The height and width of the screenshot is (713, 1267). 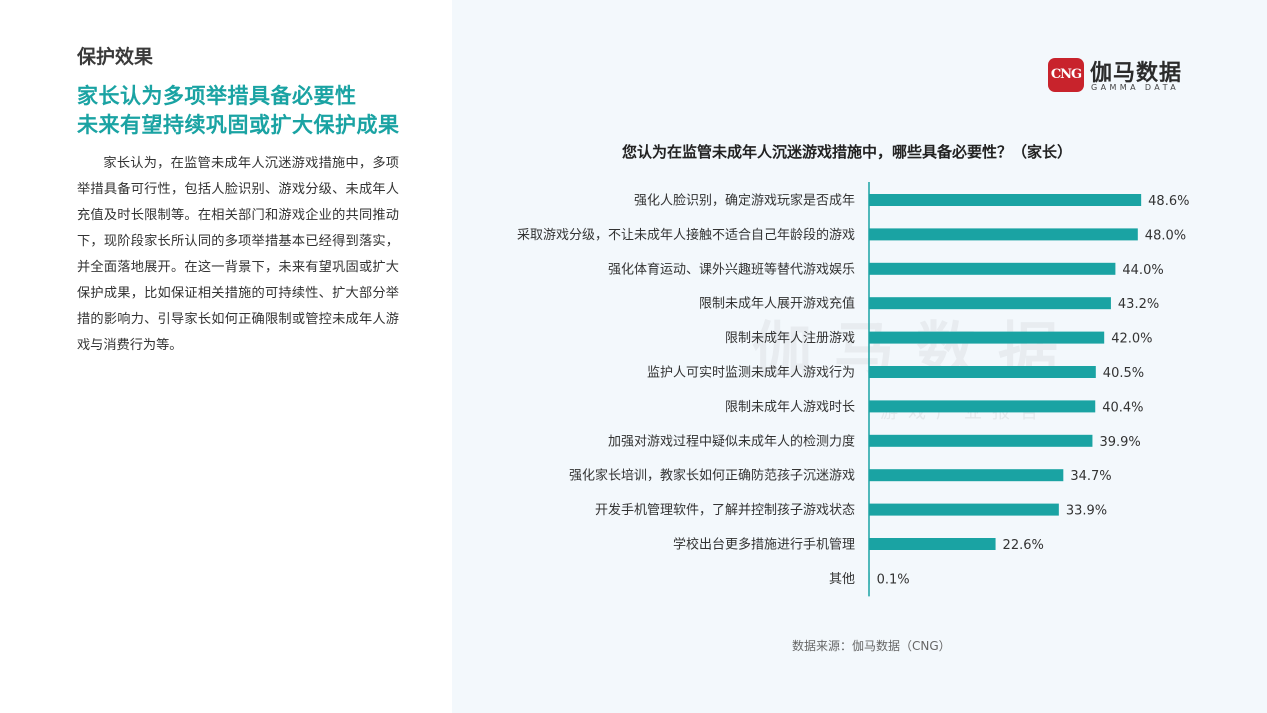 What do you see at coordinates (751, 373) in the screenshot?
I see `category-label: 监护人可实时监测未成年人游戏行为` at bounding box center [751, 373].